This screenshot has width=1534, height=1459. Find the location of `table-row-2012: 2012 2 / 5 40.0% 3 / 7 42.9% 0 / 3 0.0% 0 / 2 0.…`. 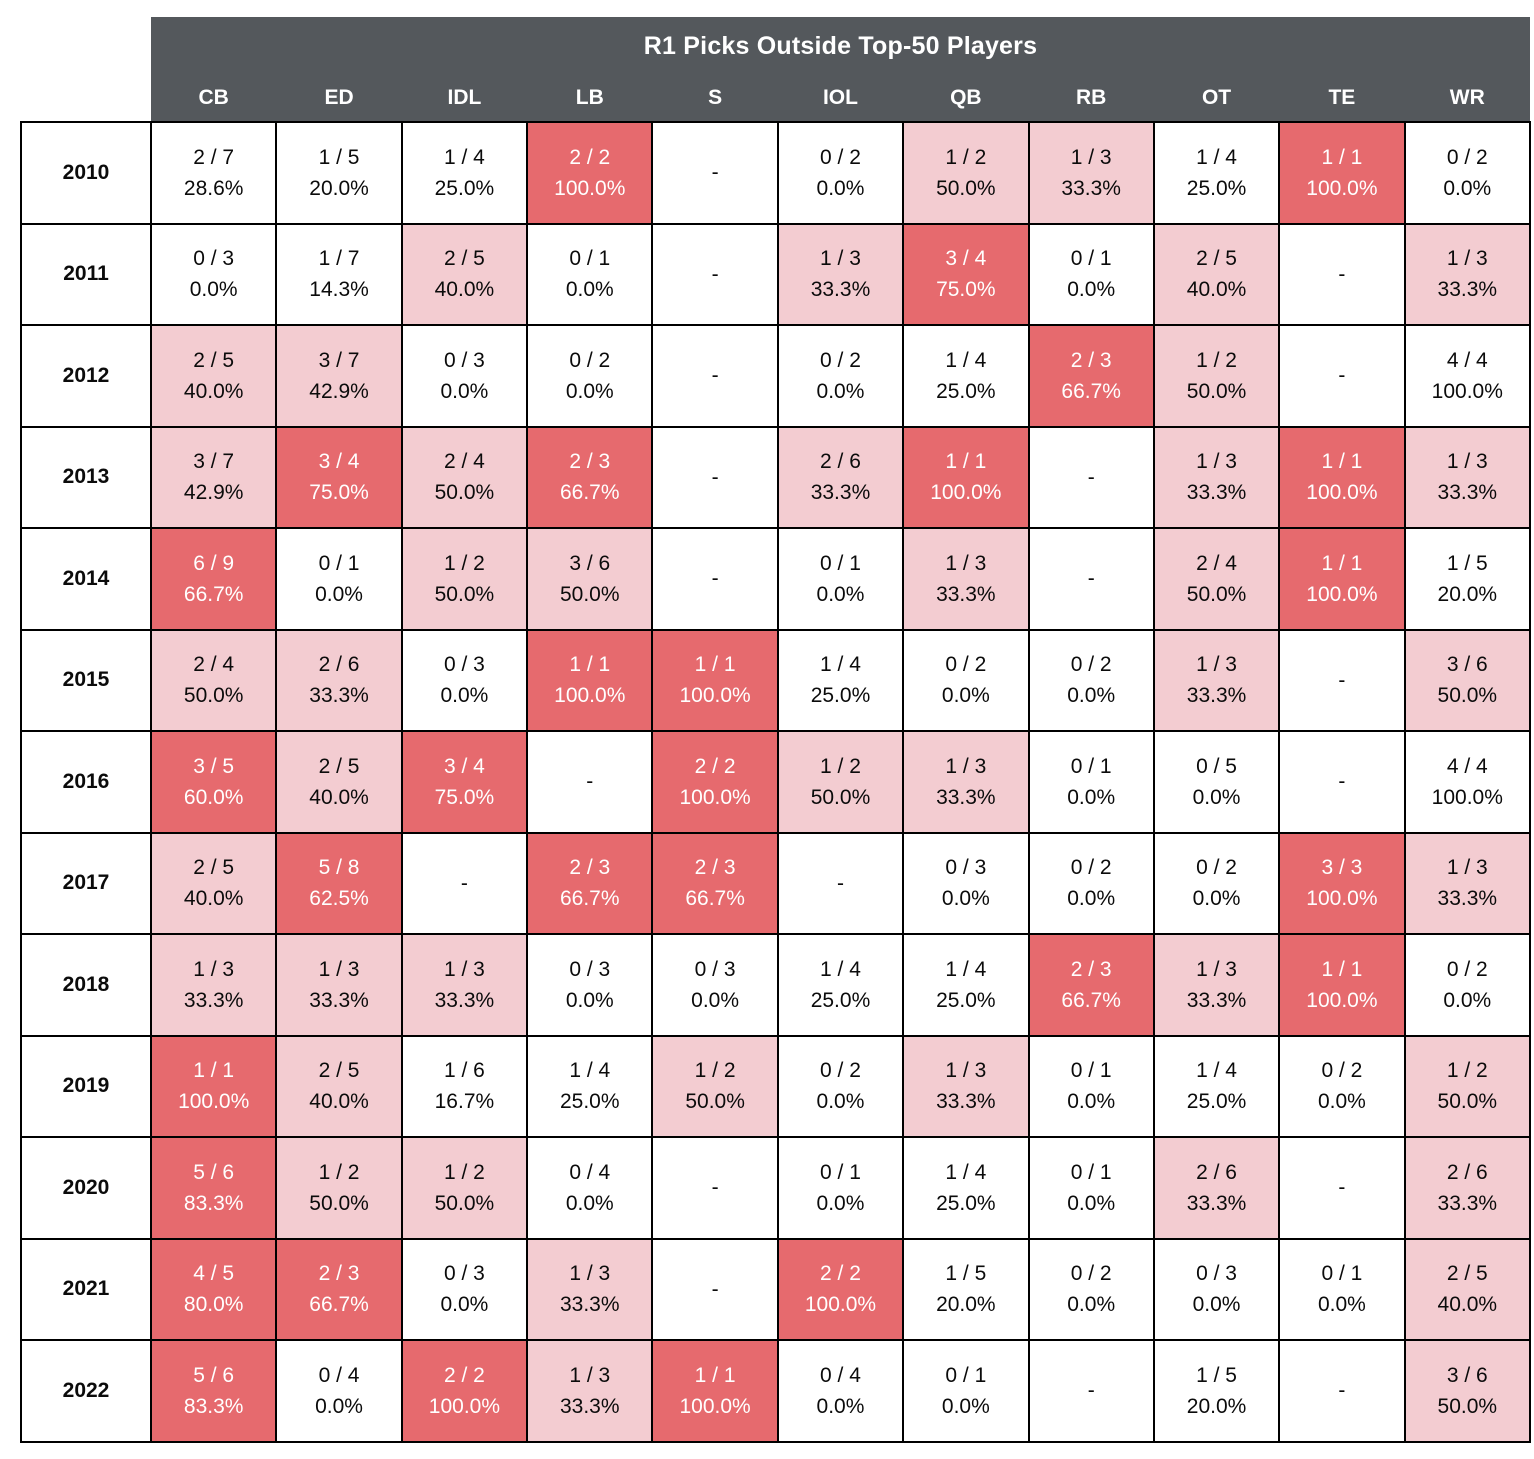

table-row-2012: 2012 2 / 5 40.0% 3 / 7 42.9% 0 / 3 0.0% 0 / 2 0.… is located at coordinates (776, 376).